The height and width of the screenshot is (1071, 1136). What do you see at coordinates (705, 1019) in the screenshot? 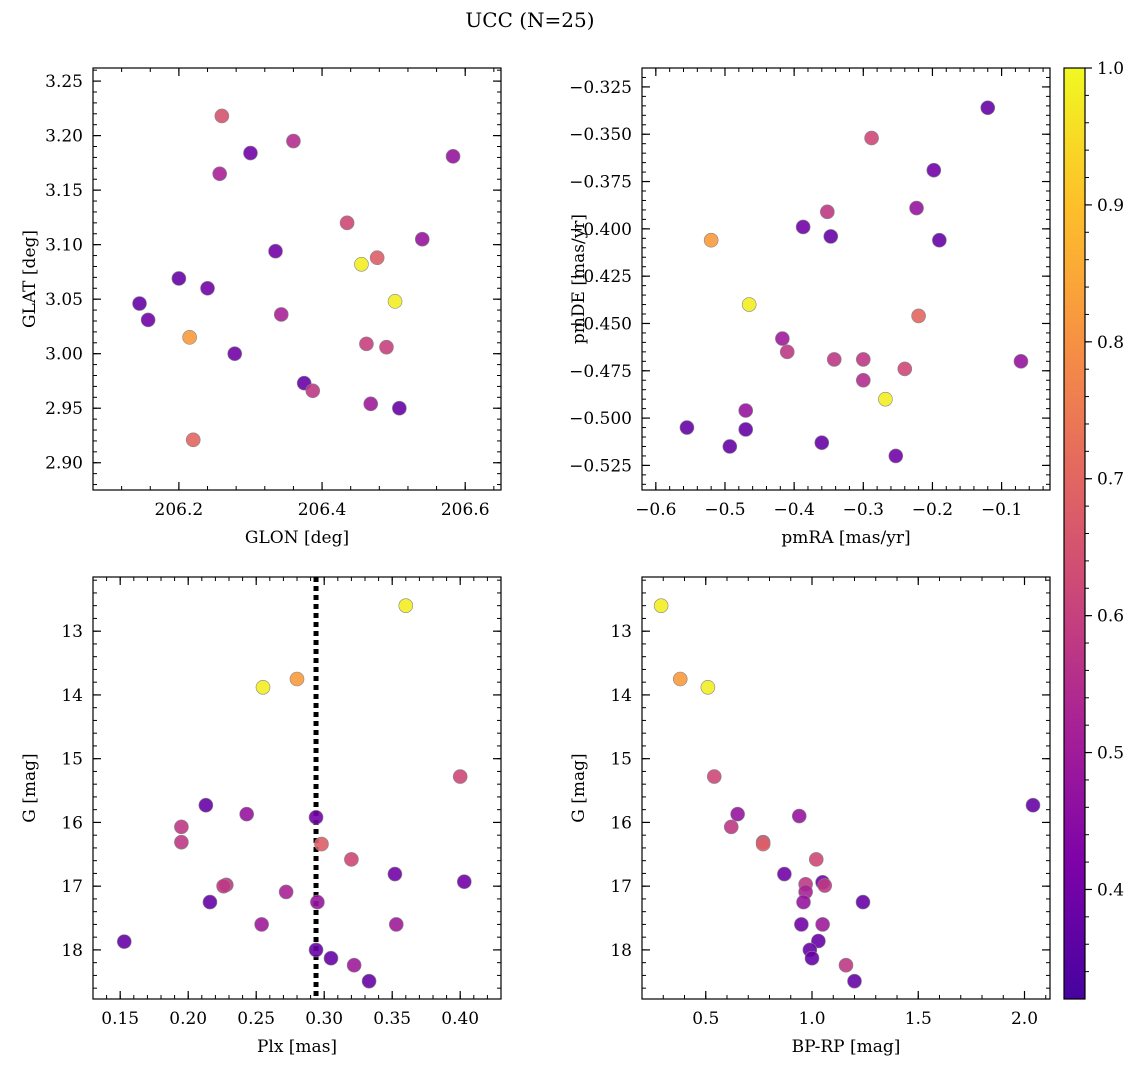
I see `x-tick-label: 0.5` at bounding box center [705, 1019].